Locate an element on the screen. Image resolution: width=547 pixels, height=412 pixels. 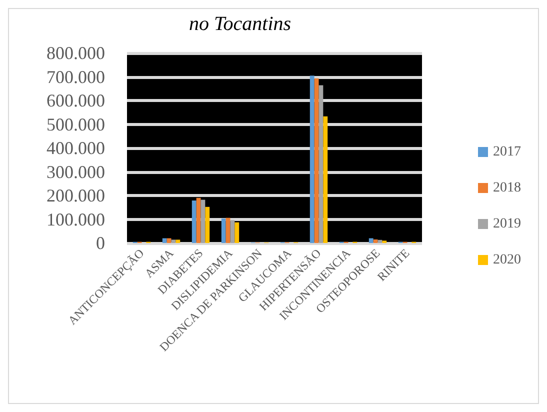
legend-label: 2018 is located at coordinates (507, 188).